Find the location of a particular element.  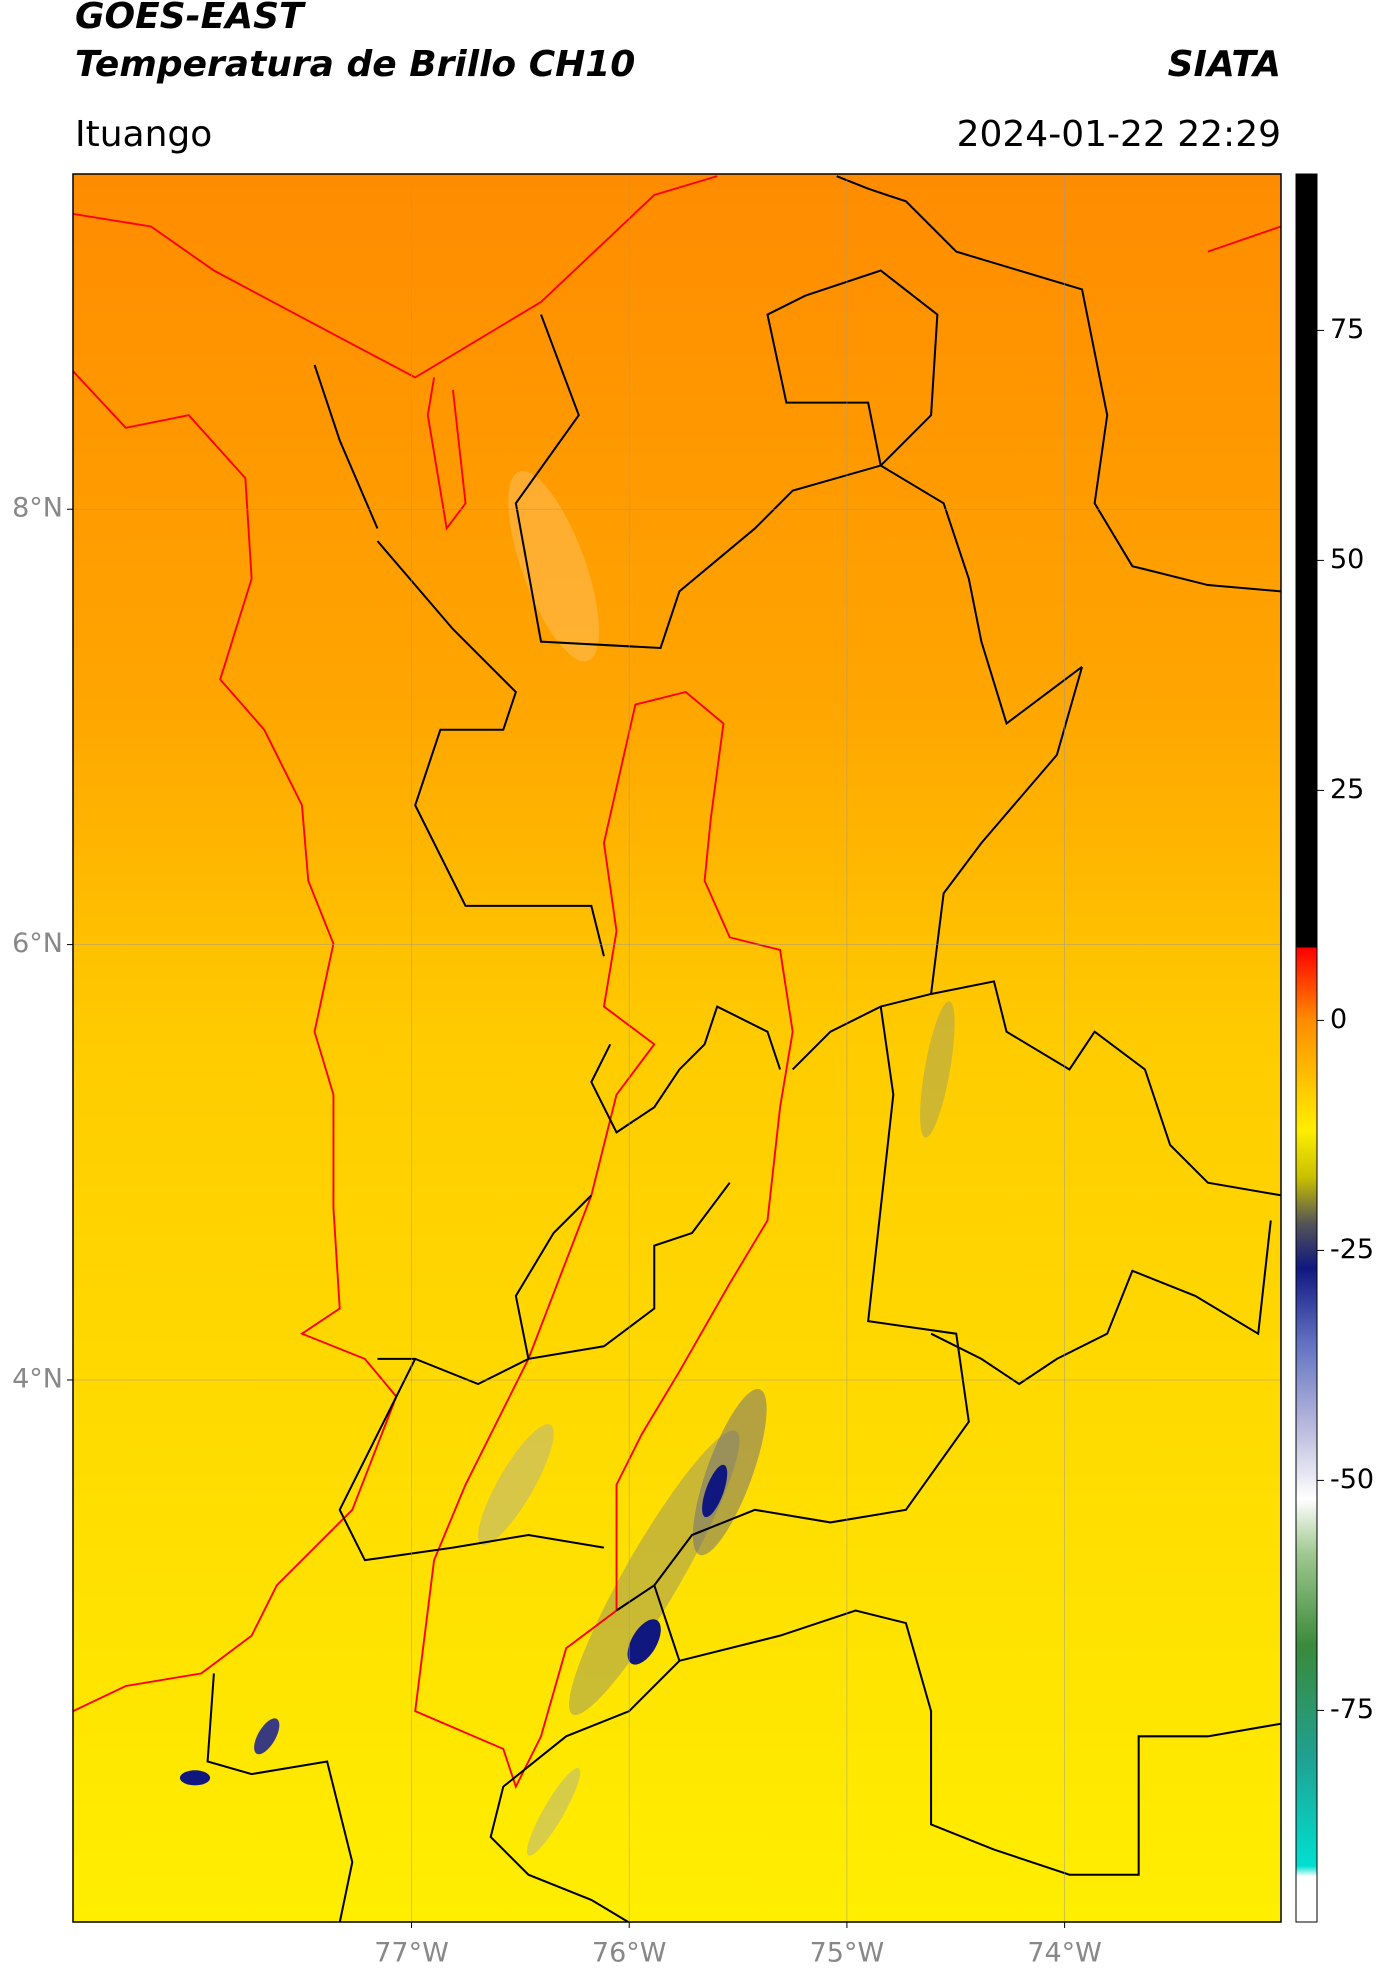

colorbar-tick-label: -75 is located at coordinates (1352, 1709).